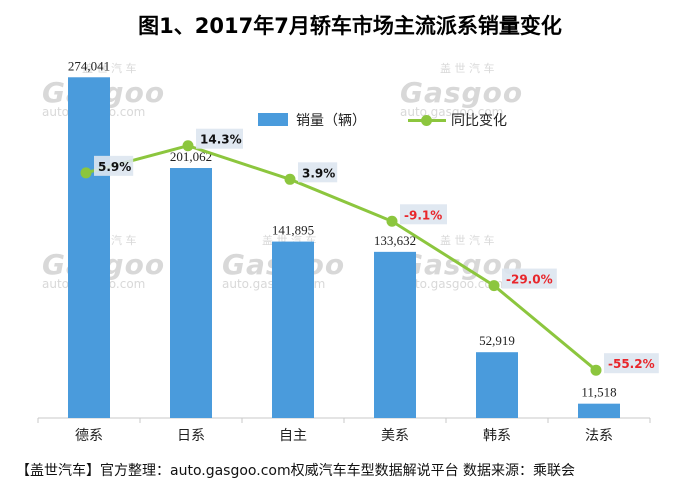 The width and height of the screenshot is (700, 504). Describe the element at coordinates (191, 156) in the screenshot. I see `bar-value-label: 201,062` at that location.